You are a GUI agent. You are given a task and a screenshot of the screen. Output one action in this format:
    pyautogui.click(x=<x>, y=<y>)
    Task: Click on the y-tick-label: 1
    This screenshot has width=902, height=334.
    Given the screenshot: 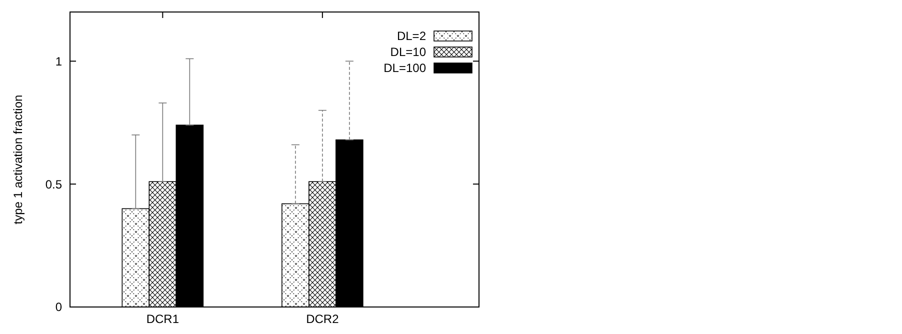 What is the action you would take?
    pyautogui.click(x=58, y=61)
    